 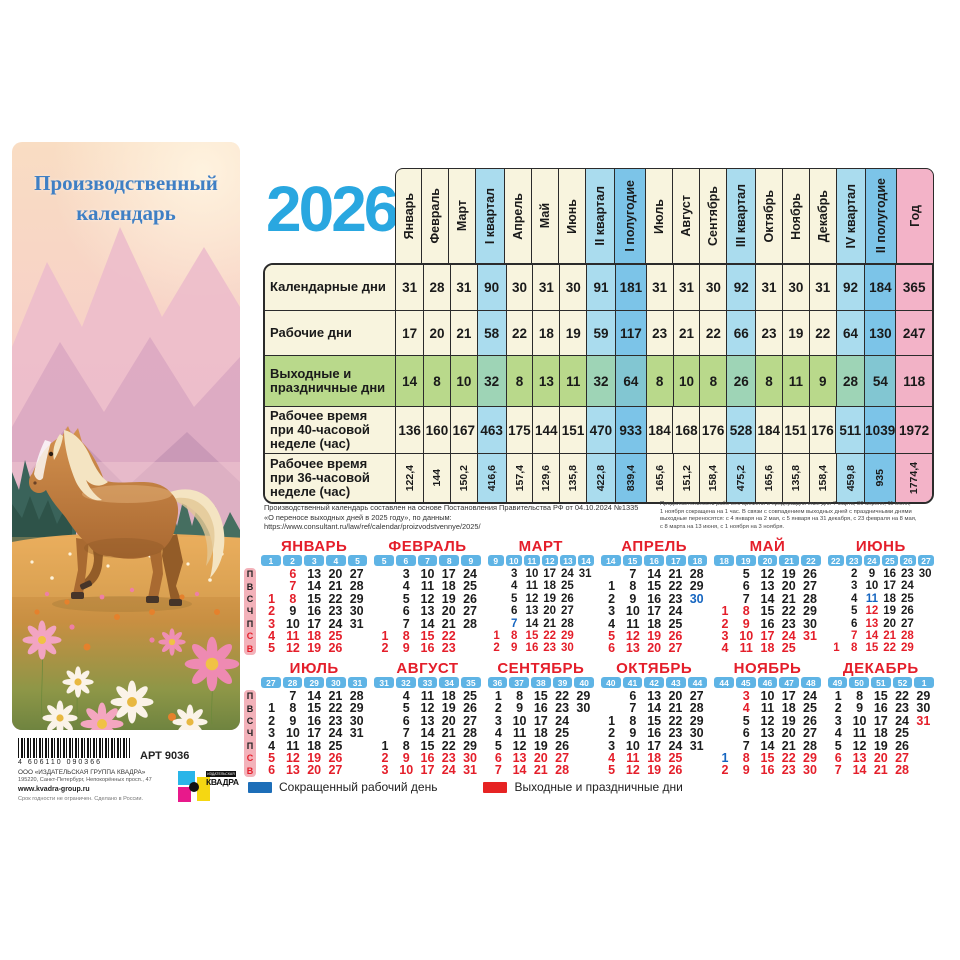 I want to click on logo-yellow-square, so click(x=203, y=789).